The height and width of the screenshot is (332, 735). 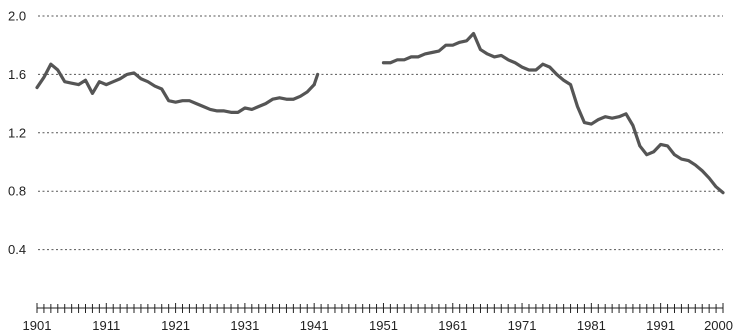 I want to click on x-tick-label: 1991, so click(x=660, y=325).